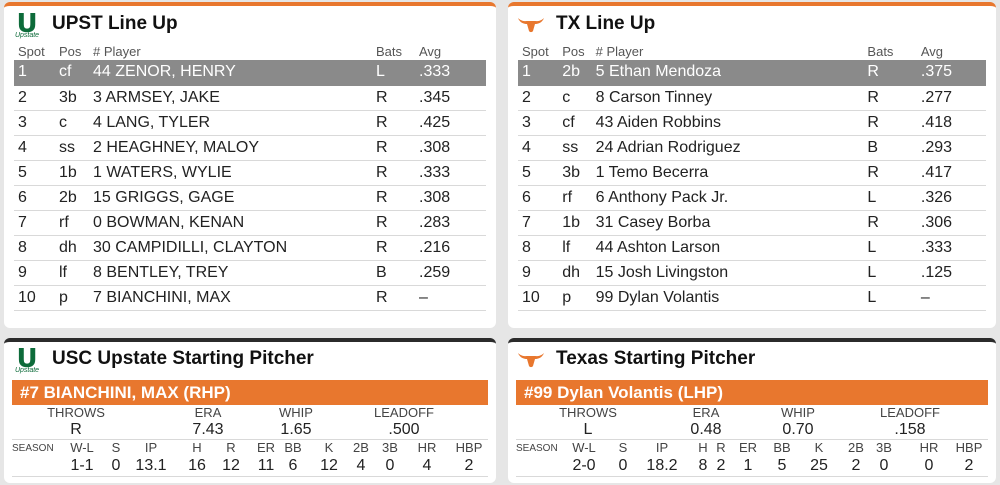 This screenshot has width=1000, height=485. What do you see at coordinates (250, 148) in the screenshot?
I see `table-row: 4 ss 2 HEAGHNEY, MALOY R .308` at bounding box center [250, 148].